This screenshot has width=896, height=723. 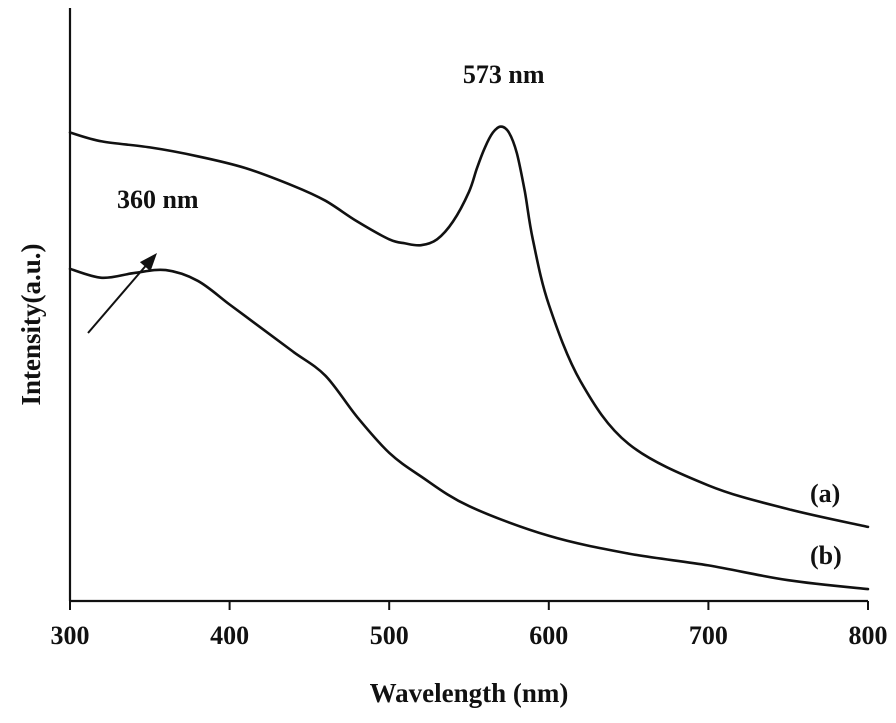 What do you see at coordinates (868, 635) in the screenshot?
I see `x-tick-label: 800` at bounding box center [868, 635].